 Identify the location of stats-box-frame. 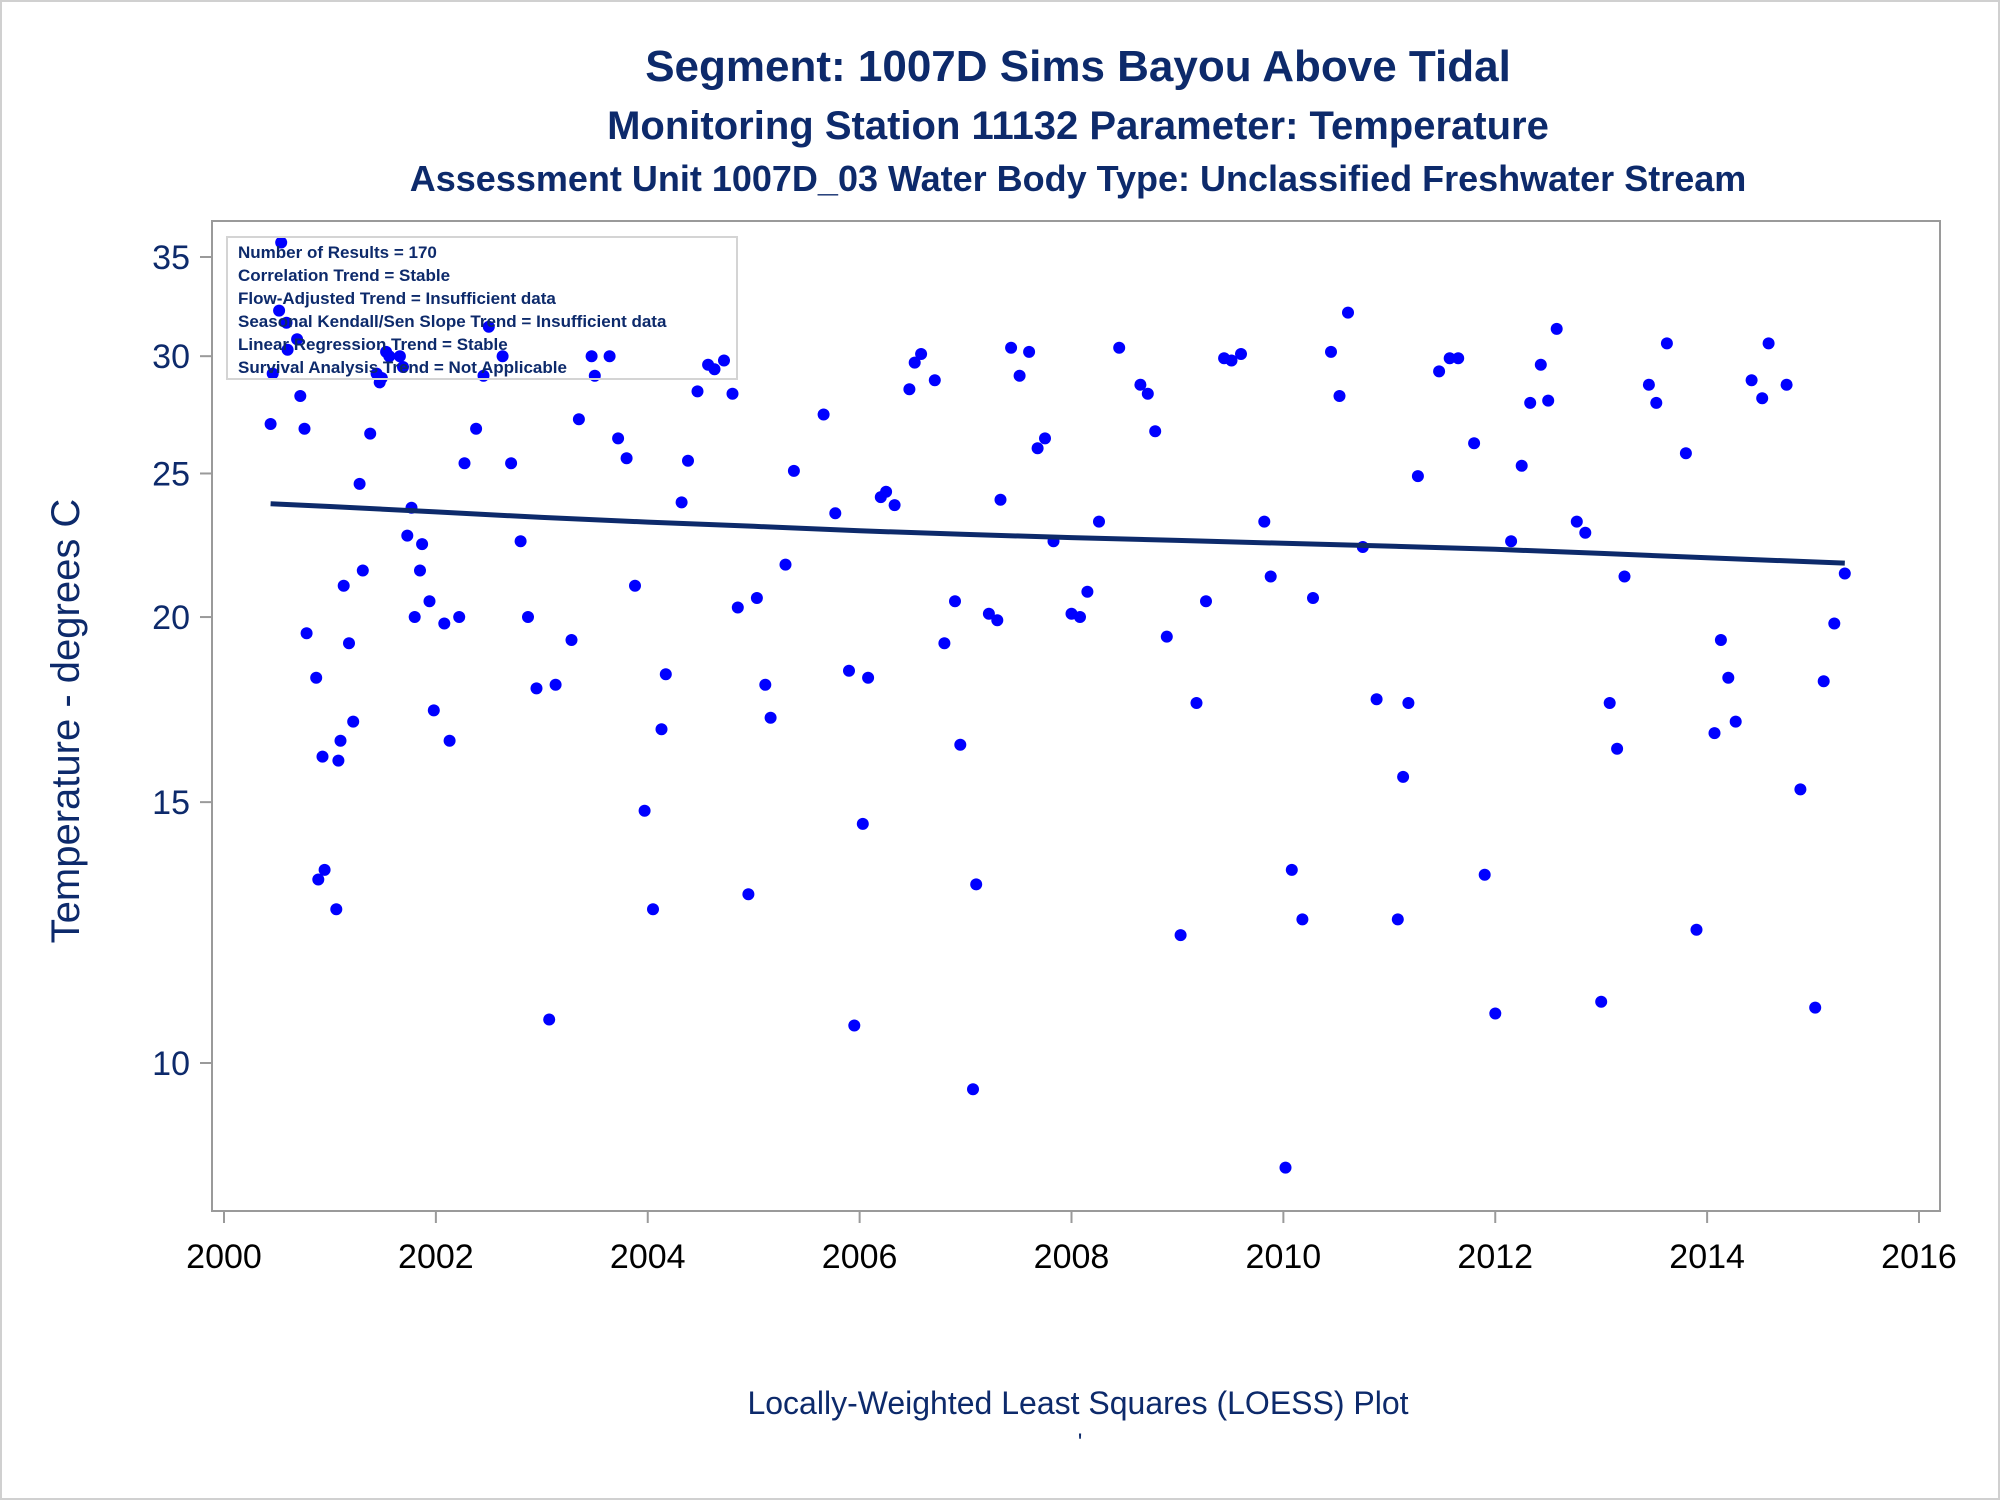
(482, 308).